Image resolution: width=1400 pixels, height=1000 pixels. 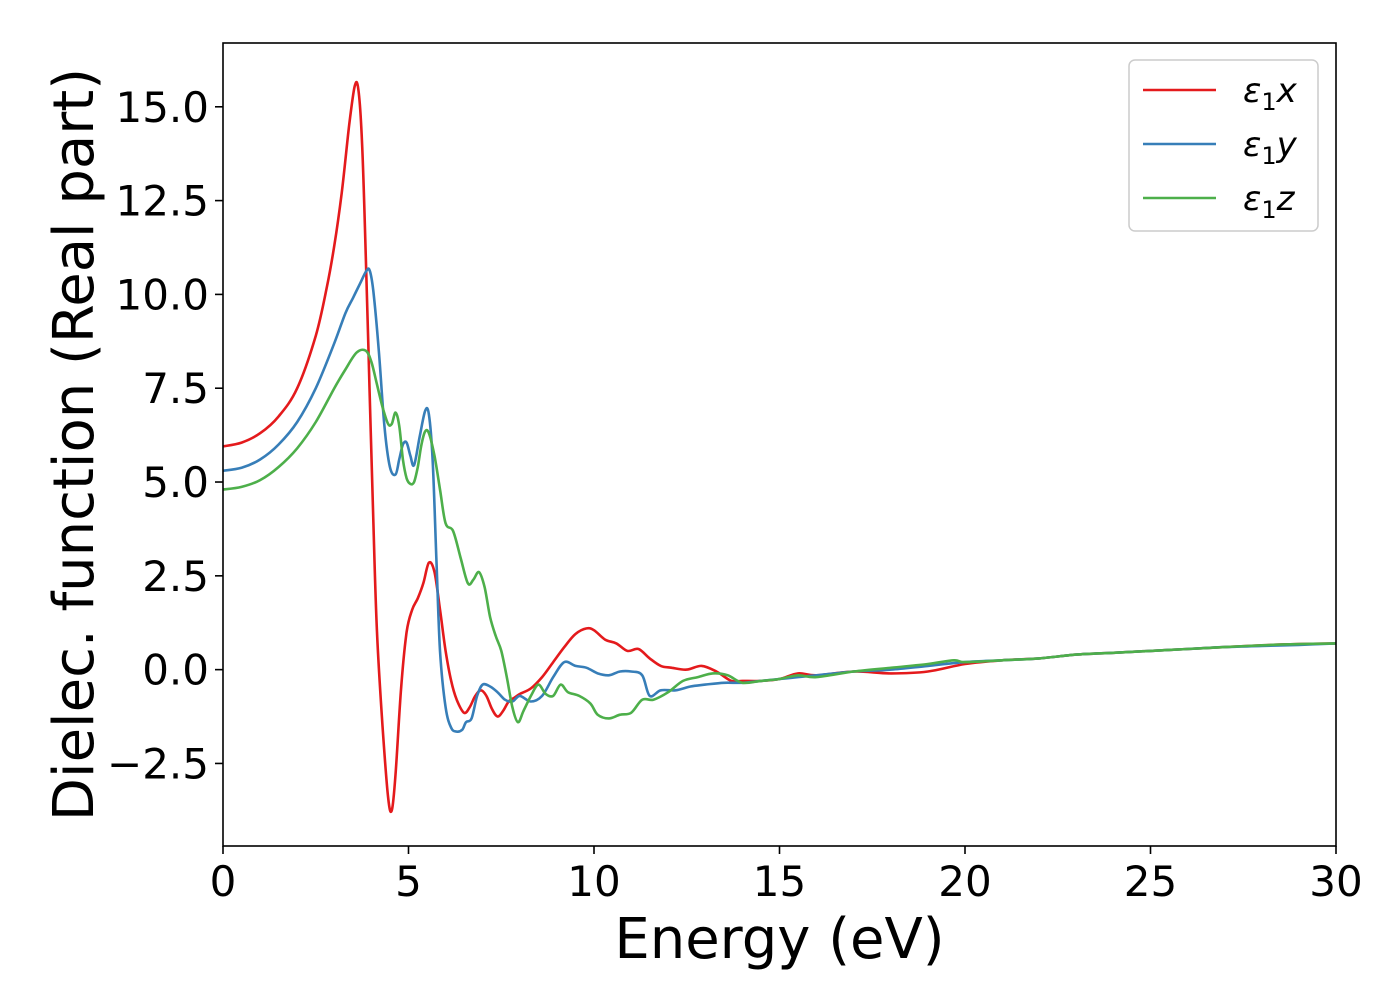 What do you see at coordinates (1287, 91) in the screenshot?
I see `legend-label-tail: x` at bounding box center [1287, 91].